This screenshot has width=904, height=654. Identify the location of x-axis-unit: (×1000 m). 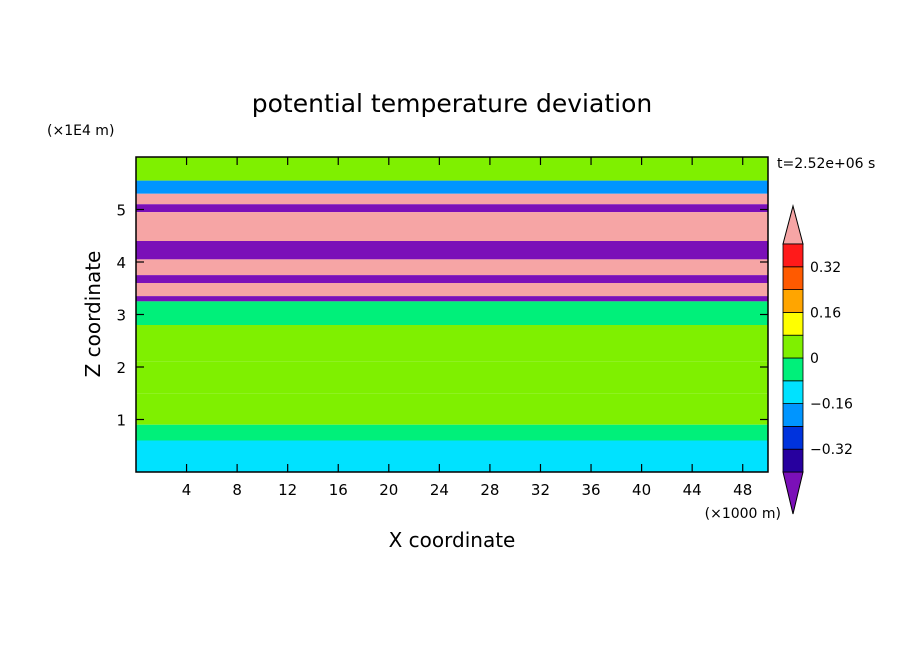
(743, 514).